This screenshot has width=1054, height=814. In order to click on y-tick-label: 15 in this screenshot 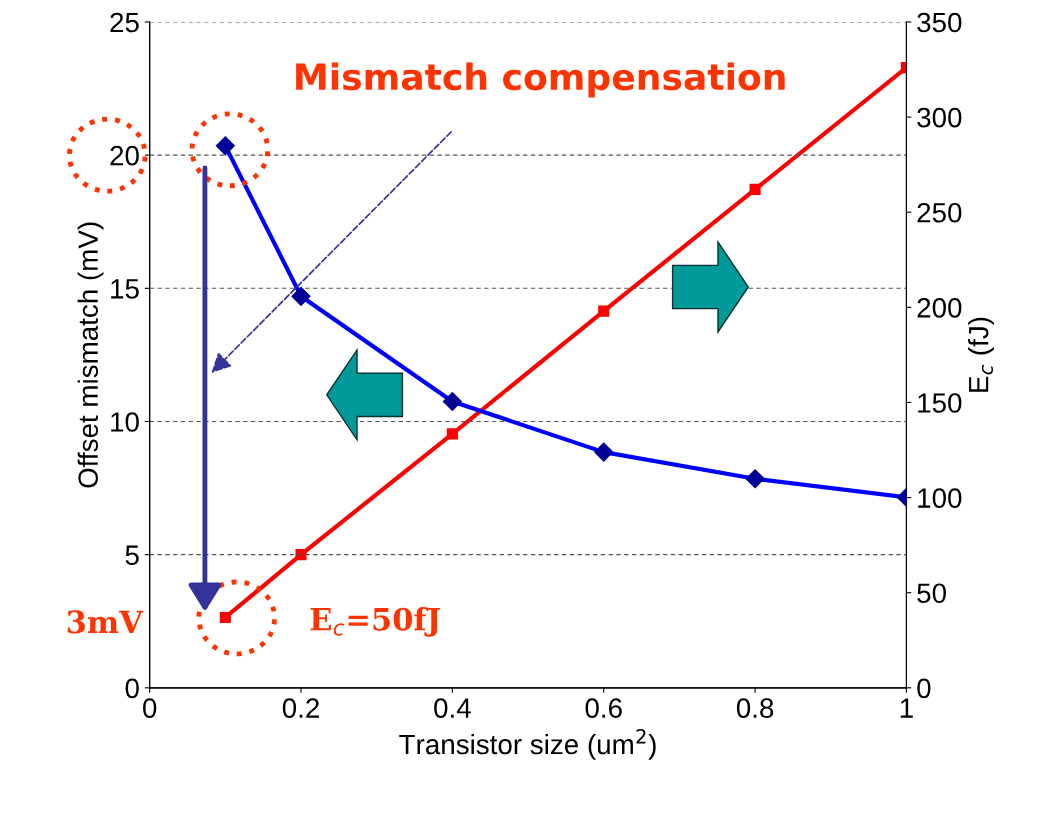, I will do `click(125, 289)`.